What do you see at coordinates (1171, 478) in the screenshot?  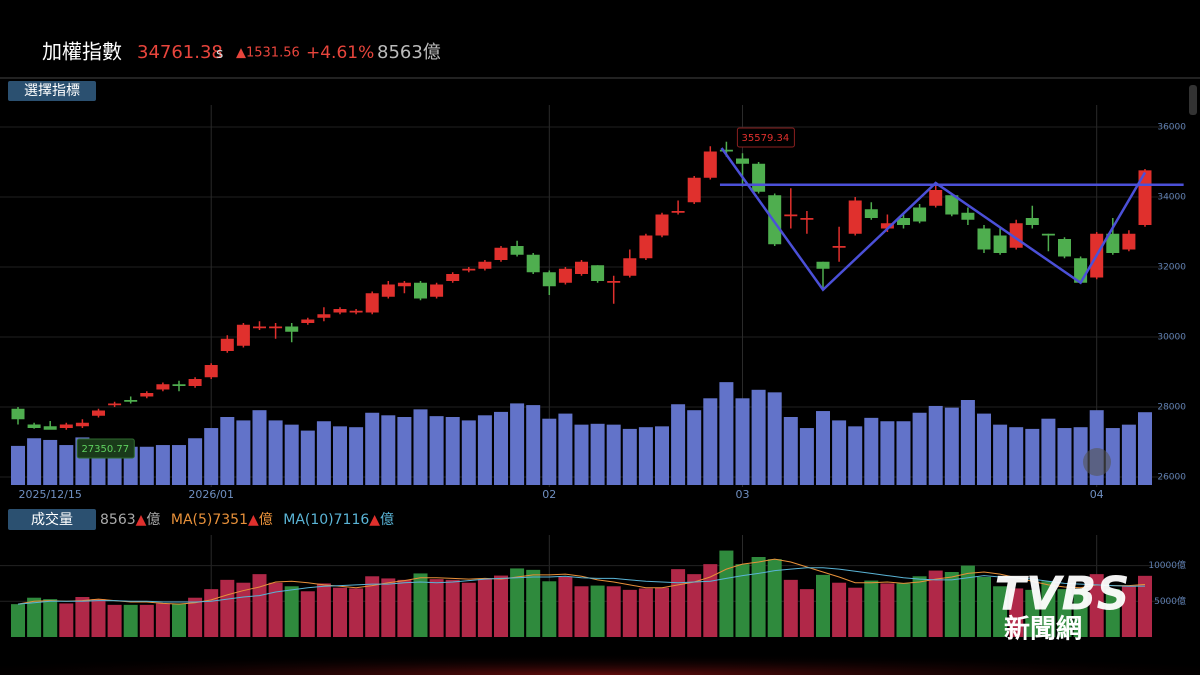 I see `y-tick-label: 26000` at bounding box center [1171, 478].